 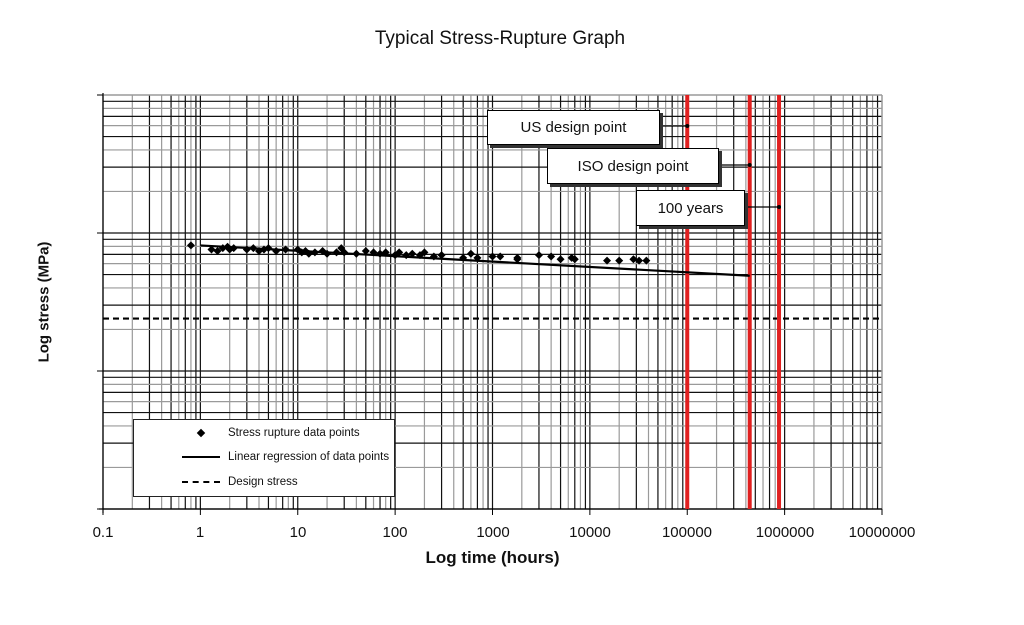 I want to click on x-tick-label: 1000000, so click(x=785, y=532).